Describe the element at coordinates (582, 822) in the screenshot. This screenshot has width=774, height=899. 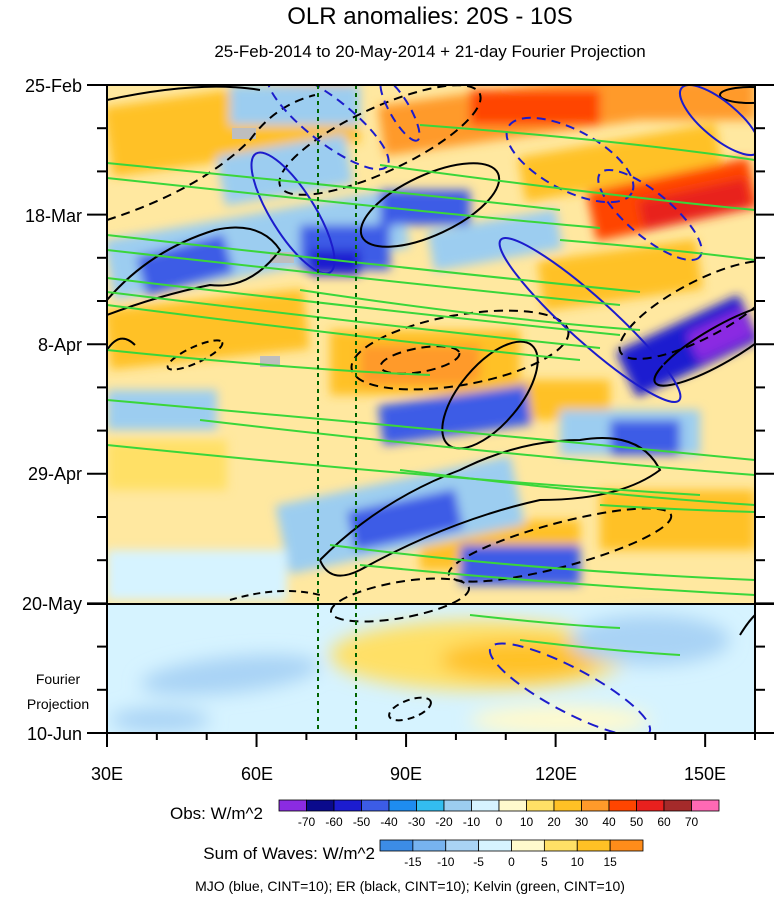
I see `colorbar-tick-label: 30` at that location.